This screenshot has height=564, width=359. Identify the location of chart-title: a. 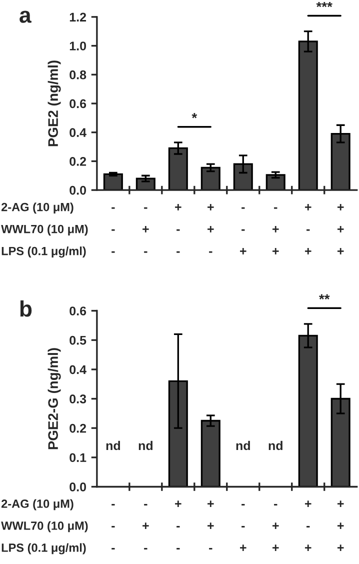
(26, 16).